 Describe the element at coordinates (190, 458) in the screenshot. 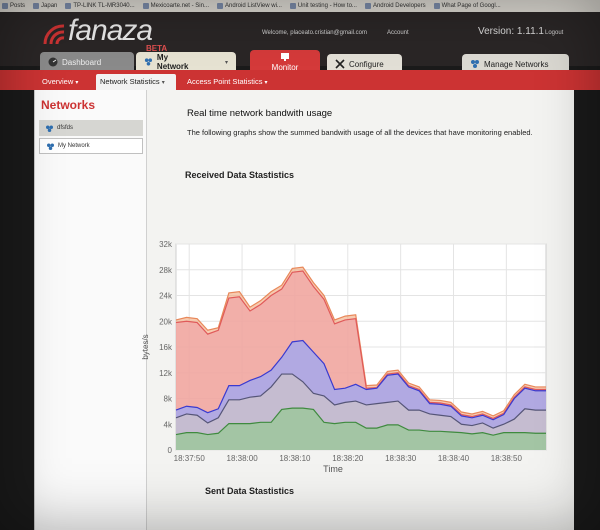

I see `x-tick-label: 18:37:50` at that location.